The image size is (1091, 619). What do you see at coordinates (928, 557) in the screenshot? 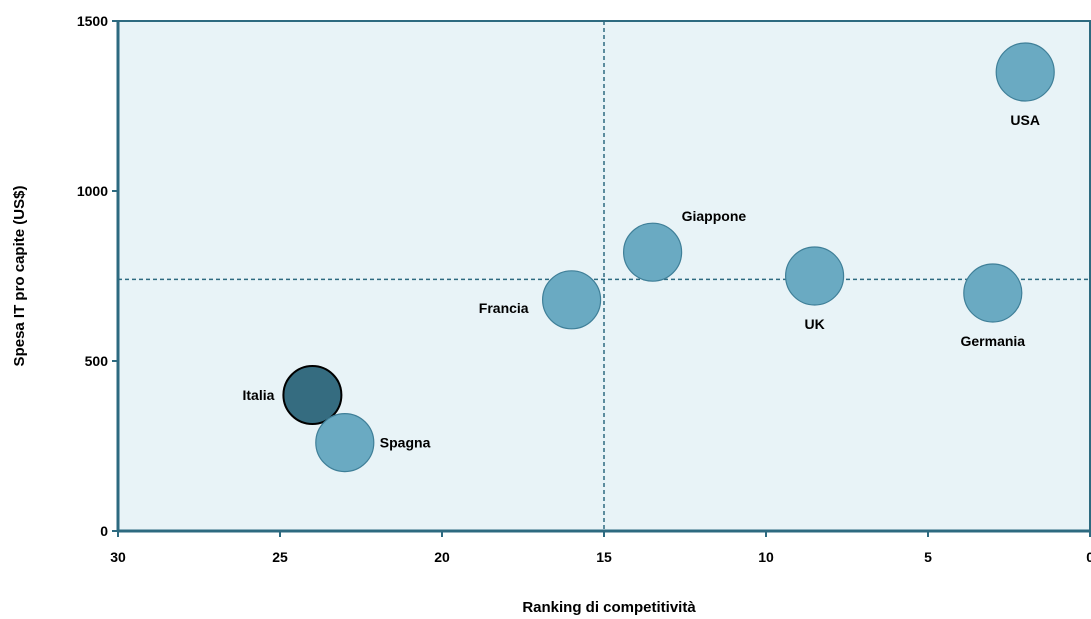
I see `x-tick-label: 5` at bounding box center [928, 557].